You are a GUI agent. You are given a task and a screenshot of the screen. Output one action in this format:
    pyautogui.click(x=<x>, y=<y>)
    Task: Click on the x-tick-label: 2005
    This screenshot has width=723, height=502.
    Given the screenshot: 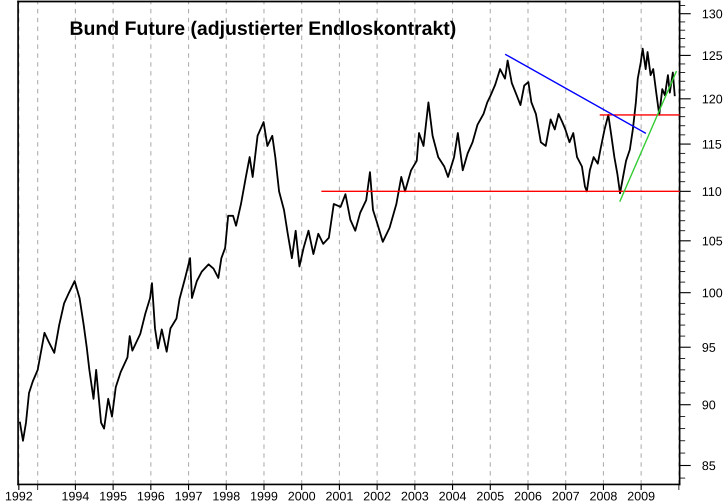 What is the action you would take?
    pyautogui.click(x=490, y=496)
    